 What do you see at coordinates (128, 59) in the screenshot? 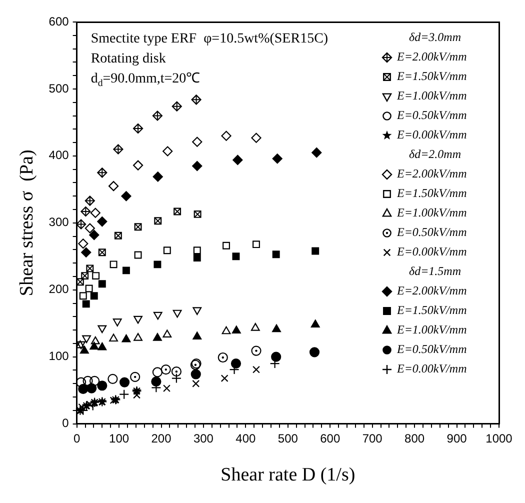
I see `annotation: Rotating disk` at bounding box center [128, 59].